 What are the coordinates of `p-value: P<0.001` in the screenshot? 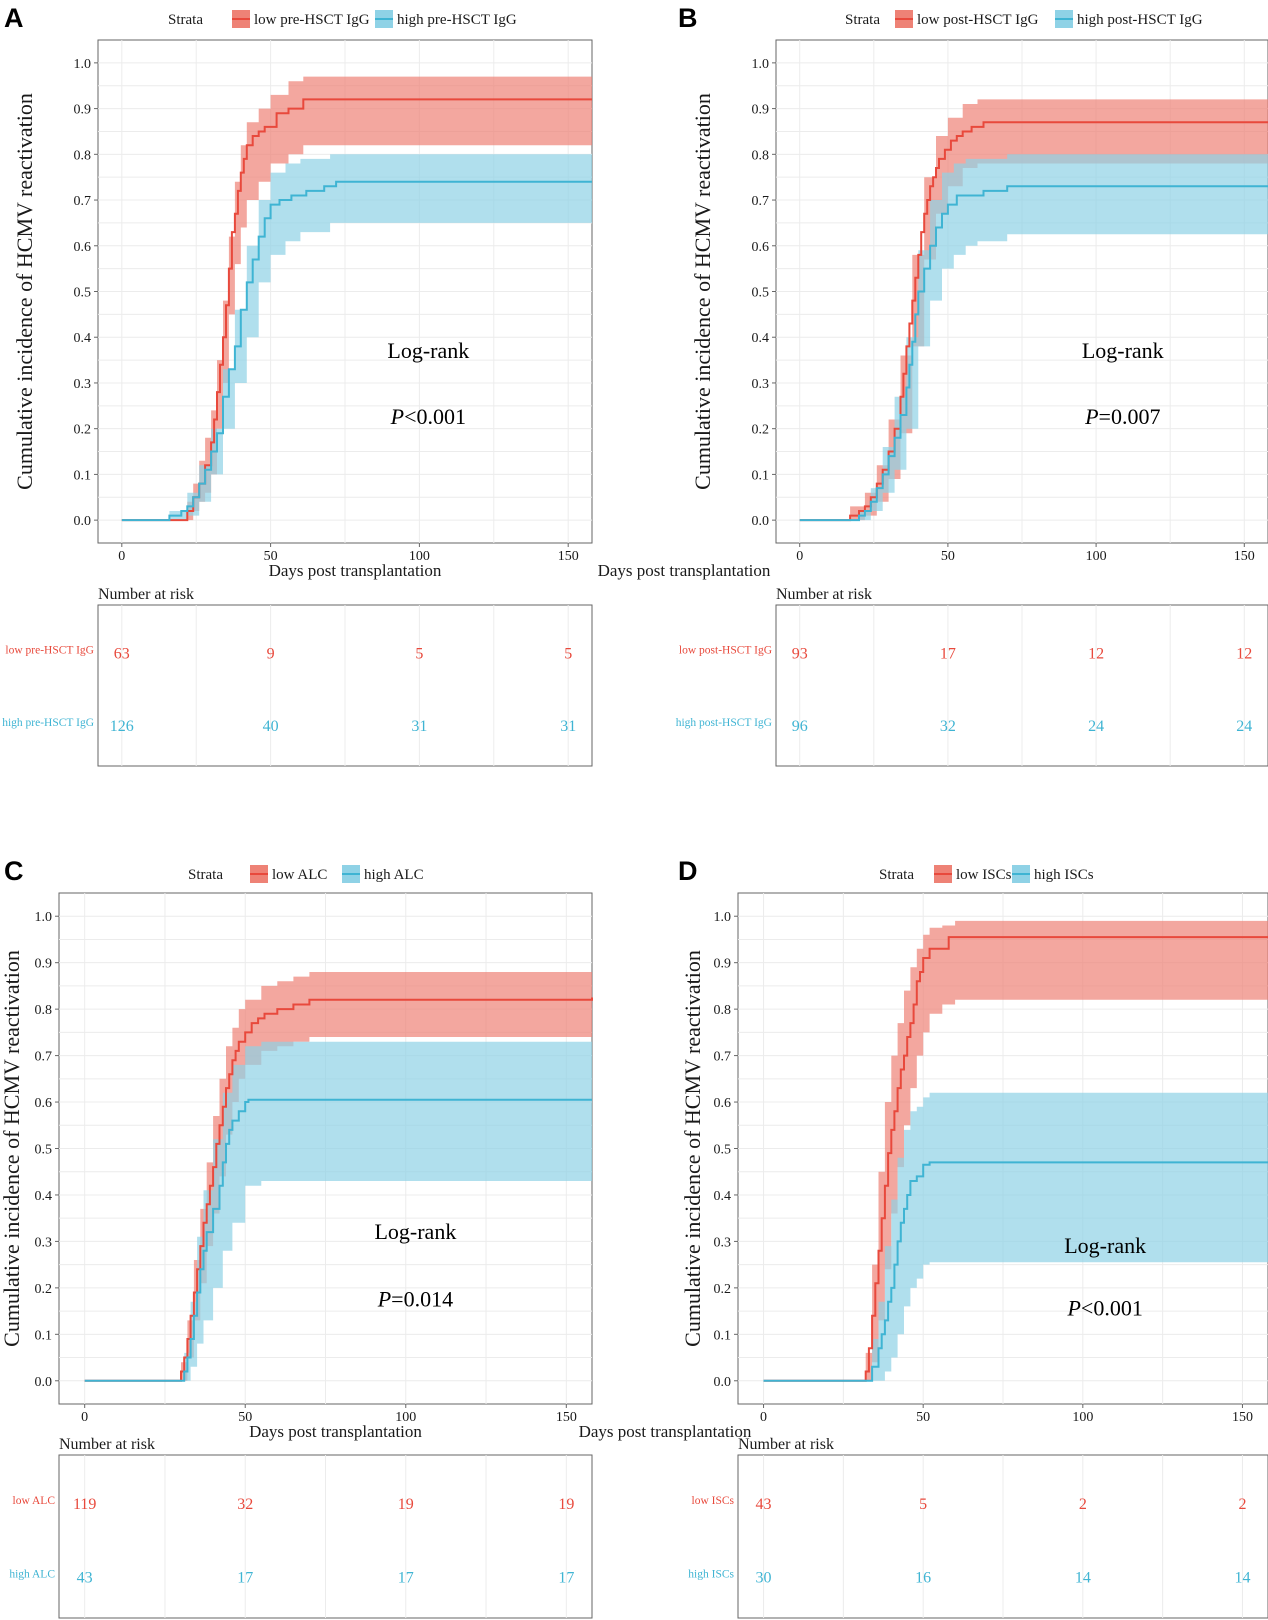 It's located at (1104, 1308).